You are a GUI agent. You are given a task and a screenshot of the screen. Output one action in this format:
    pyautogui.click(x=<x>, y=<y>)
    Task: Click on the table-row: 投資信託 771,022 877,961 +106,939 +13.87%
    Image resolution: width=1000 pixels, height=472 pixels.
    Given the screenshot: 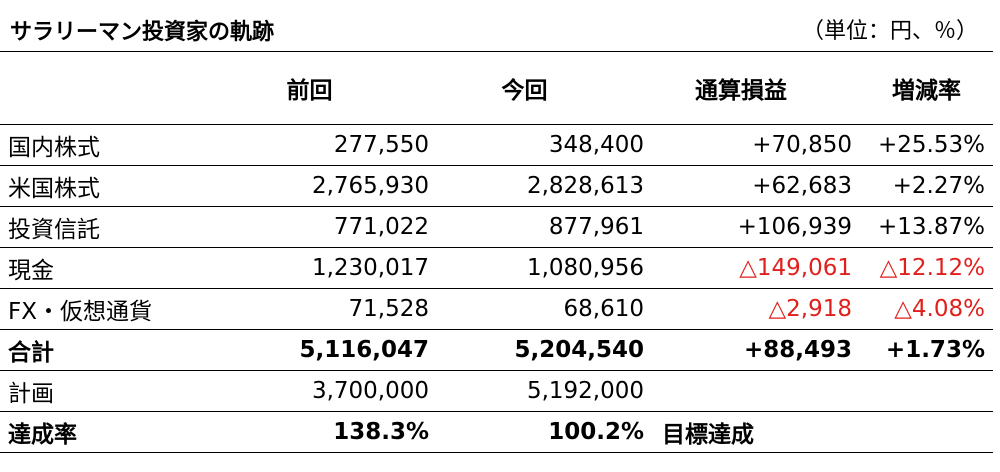 What is the action you would take?
    pyautogui.click(x=496, y=227)
    